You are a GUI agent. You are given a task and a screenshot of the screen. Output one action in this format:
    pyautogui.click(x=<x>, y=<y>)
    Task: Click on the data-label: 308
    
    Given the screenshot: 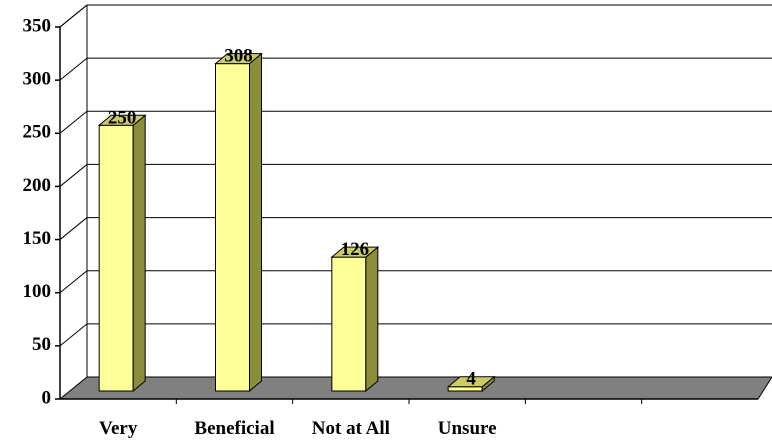 What is the action you would take?
    pyautogui.click(x=238, y=56)
    